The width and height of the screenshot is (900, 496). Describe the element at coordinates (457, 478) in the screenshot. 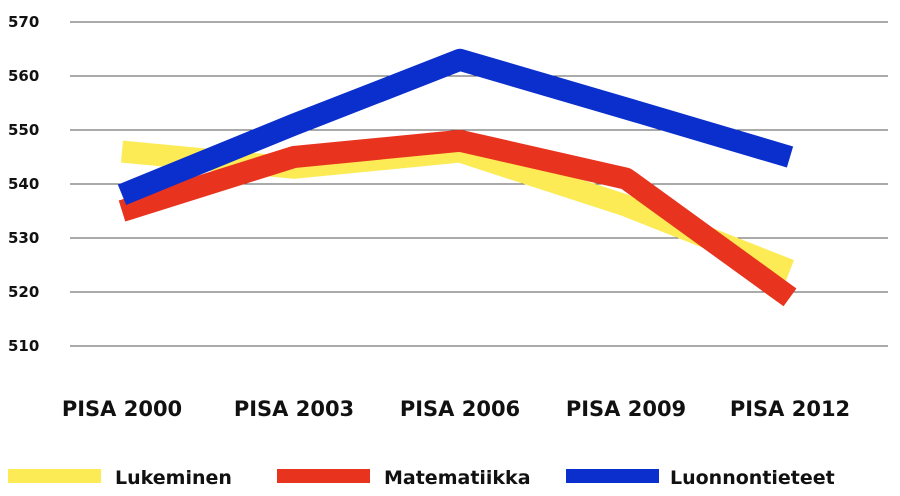

I see `legend-label: Matematiikka` at that location.